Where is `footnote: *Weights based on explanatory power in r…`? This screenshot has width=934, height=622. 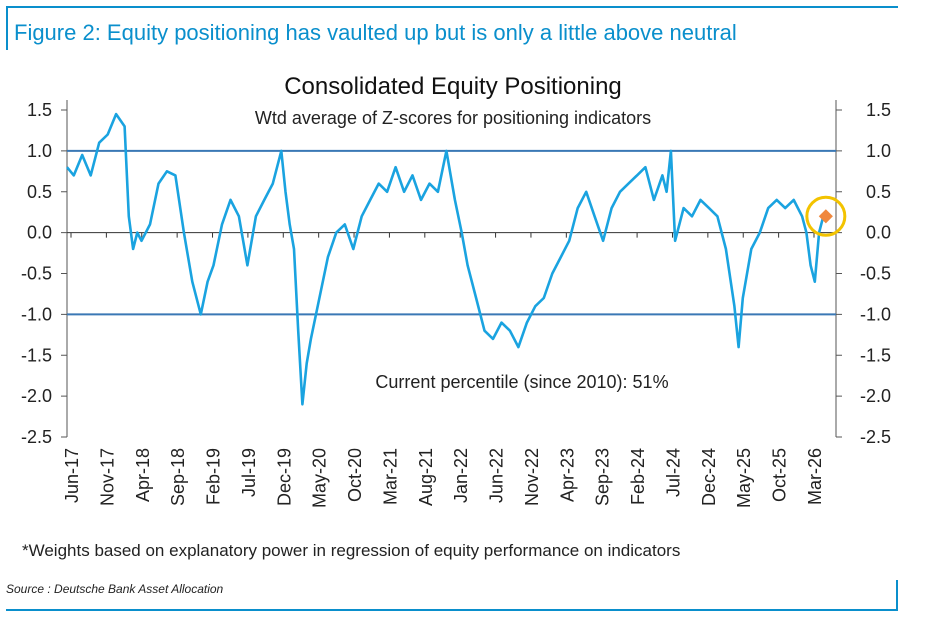 footnote: *Weights based on explanatory power in r… is located at coordinates (351, 550).